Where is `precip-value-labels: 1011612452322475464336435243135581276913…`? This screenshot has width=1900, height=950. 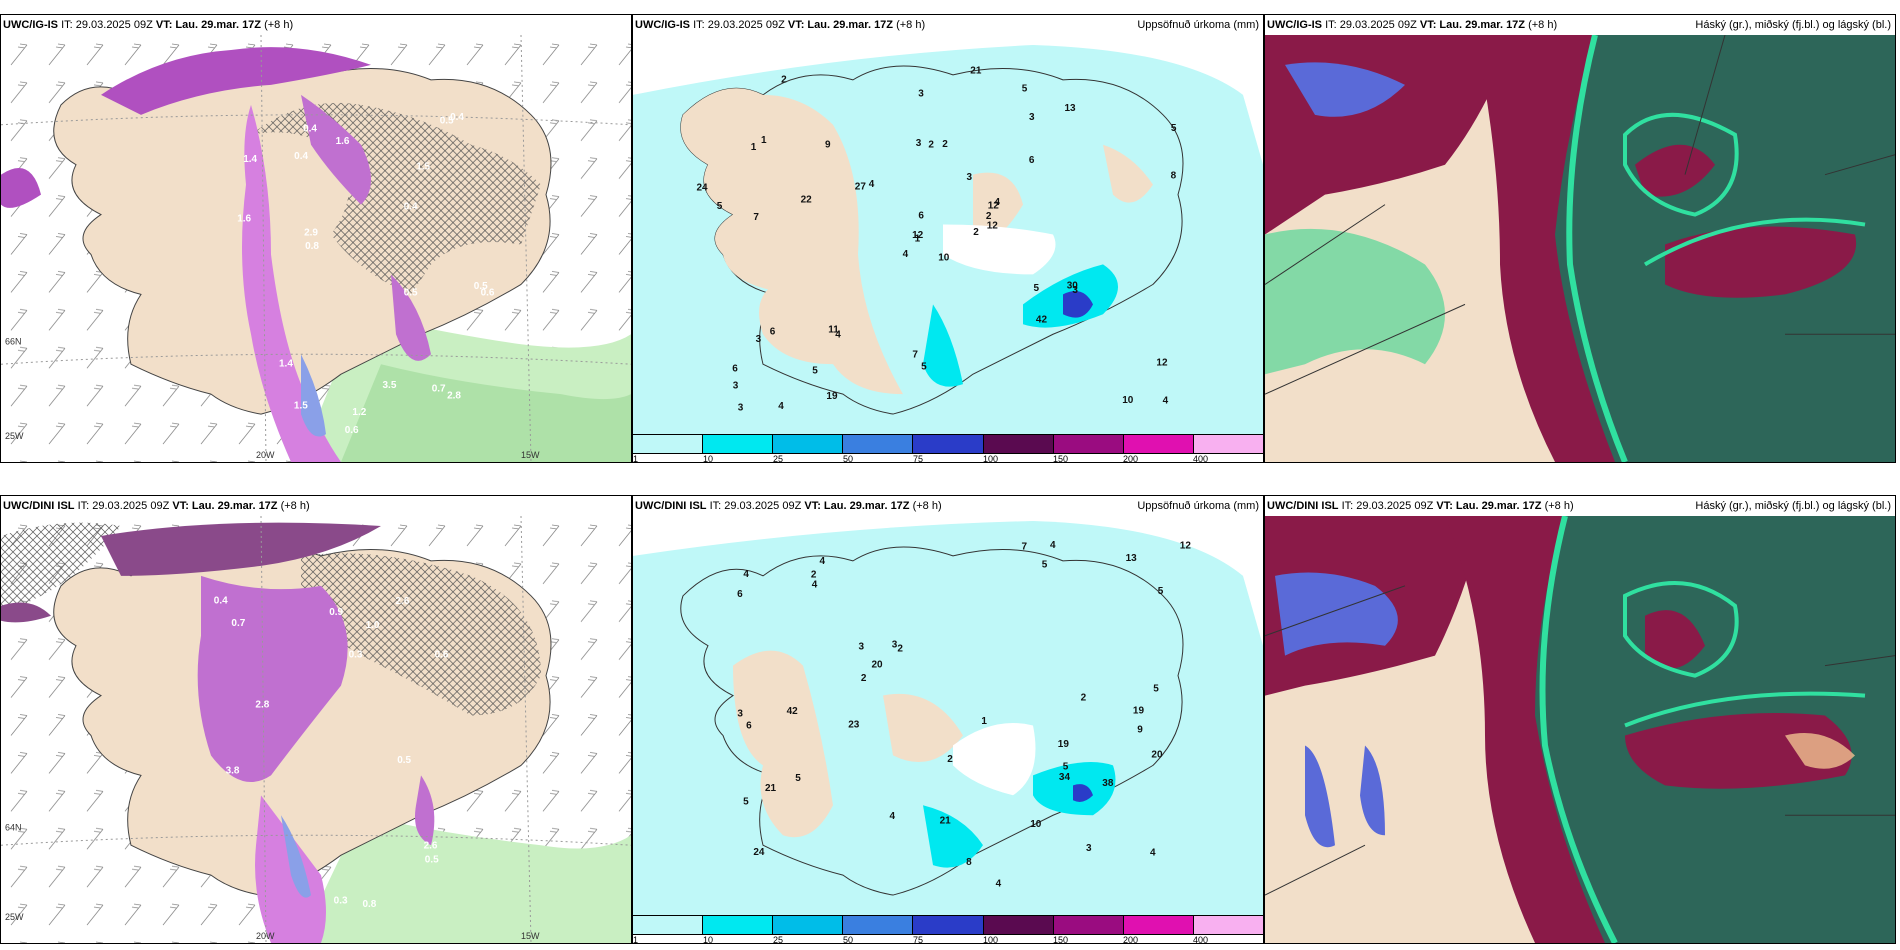 precip-value-labels: 1011612452322475464336435243135581276913… is located at coordinates (937, 239).